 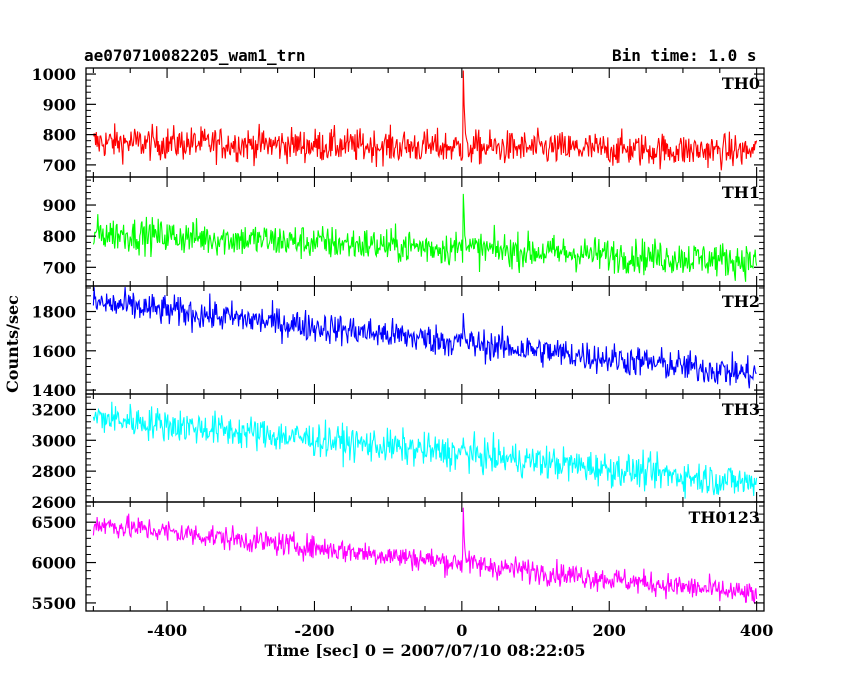 I want to click on series-line-th0, so click(x=425, y=120).